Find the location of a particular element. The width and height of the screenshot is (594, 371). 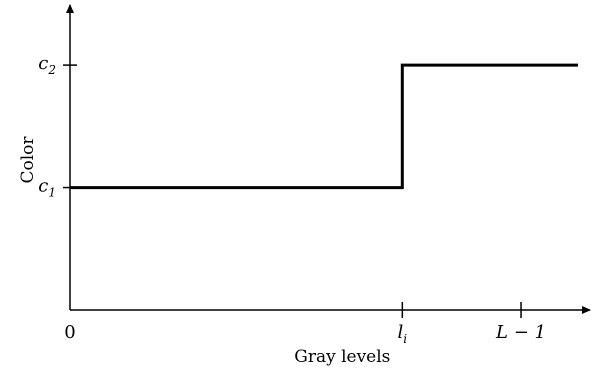

x-tick-label-0: 0 is located at coordinates (69, 332).